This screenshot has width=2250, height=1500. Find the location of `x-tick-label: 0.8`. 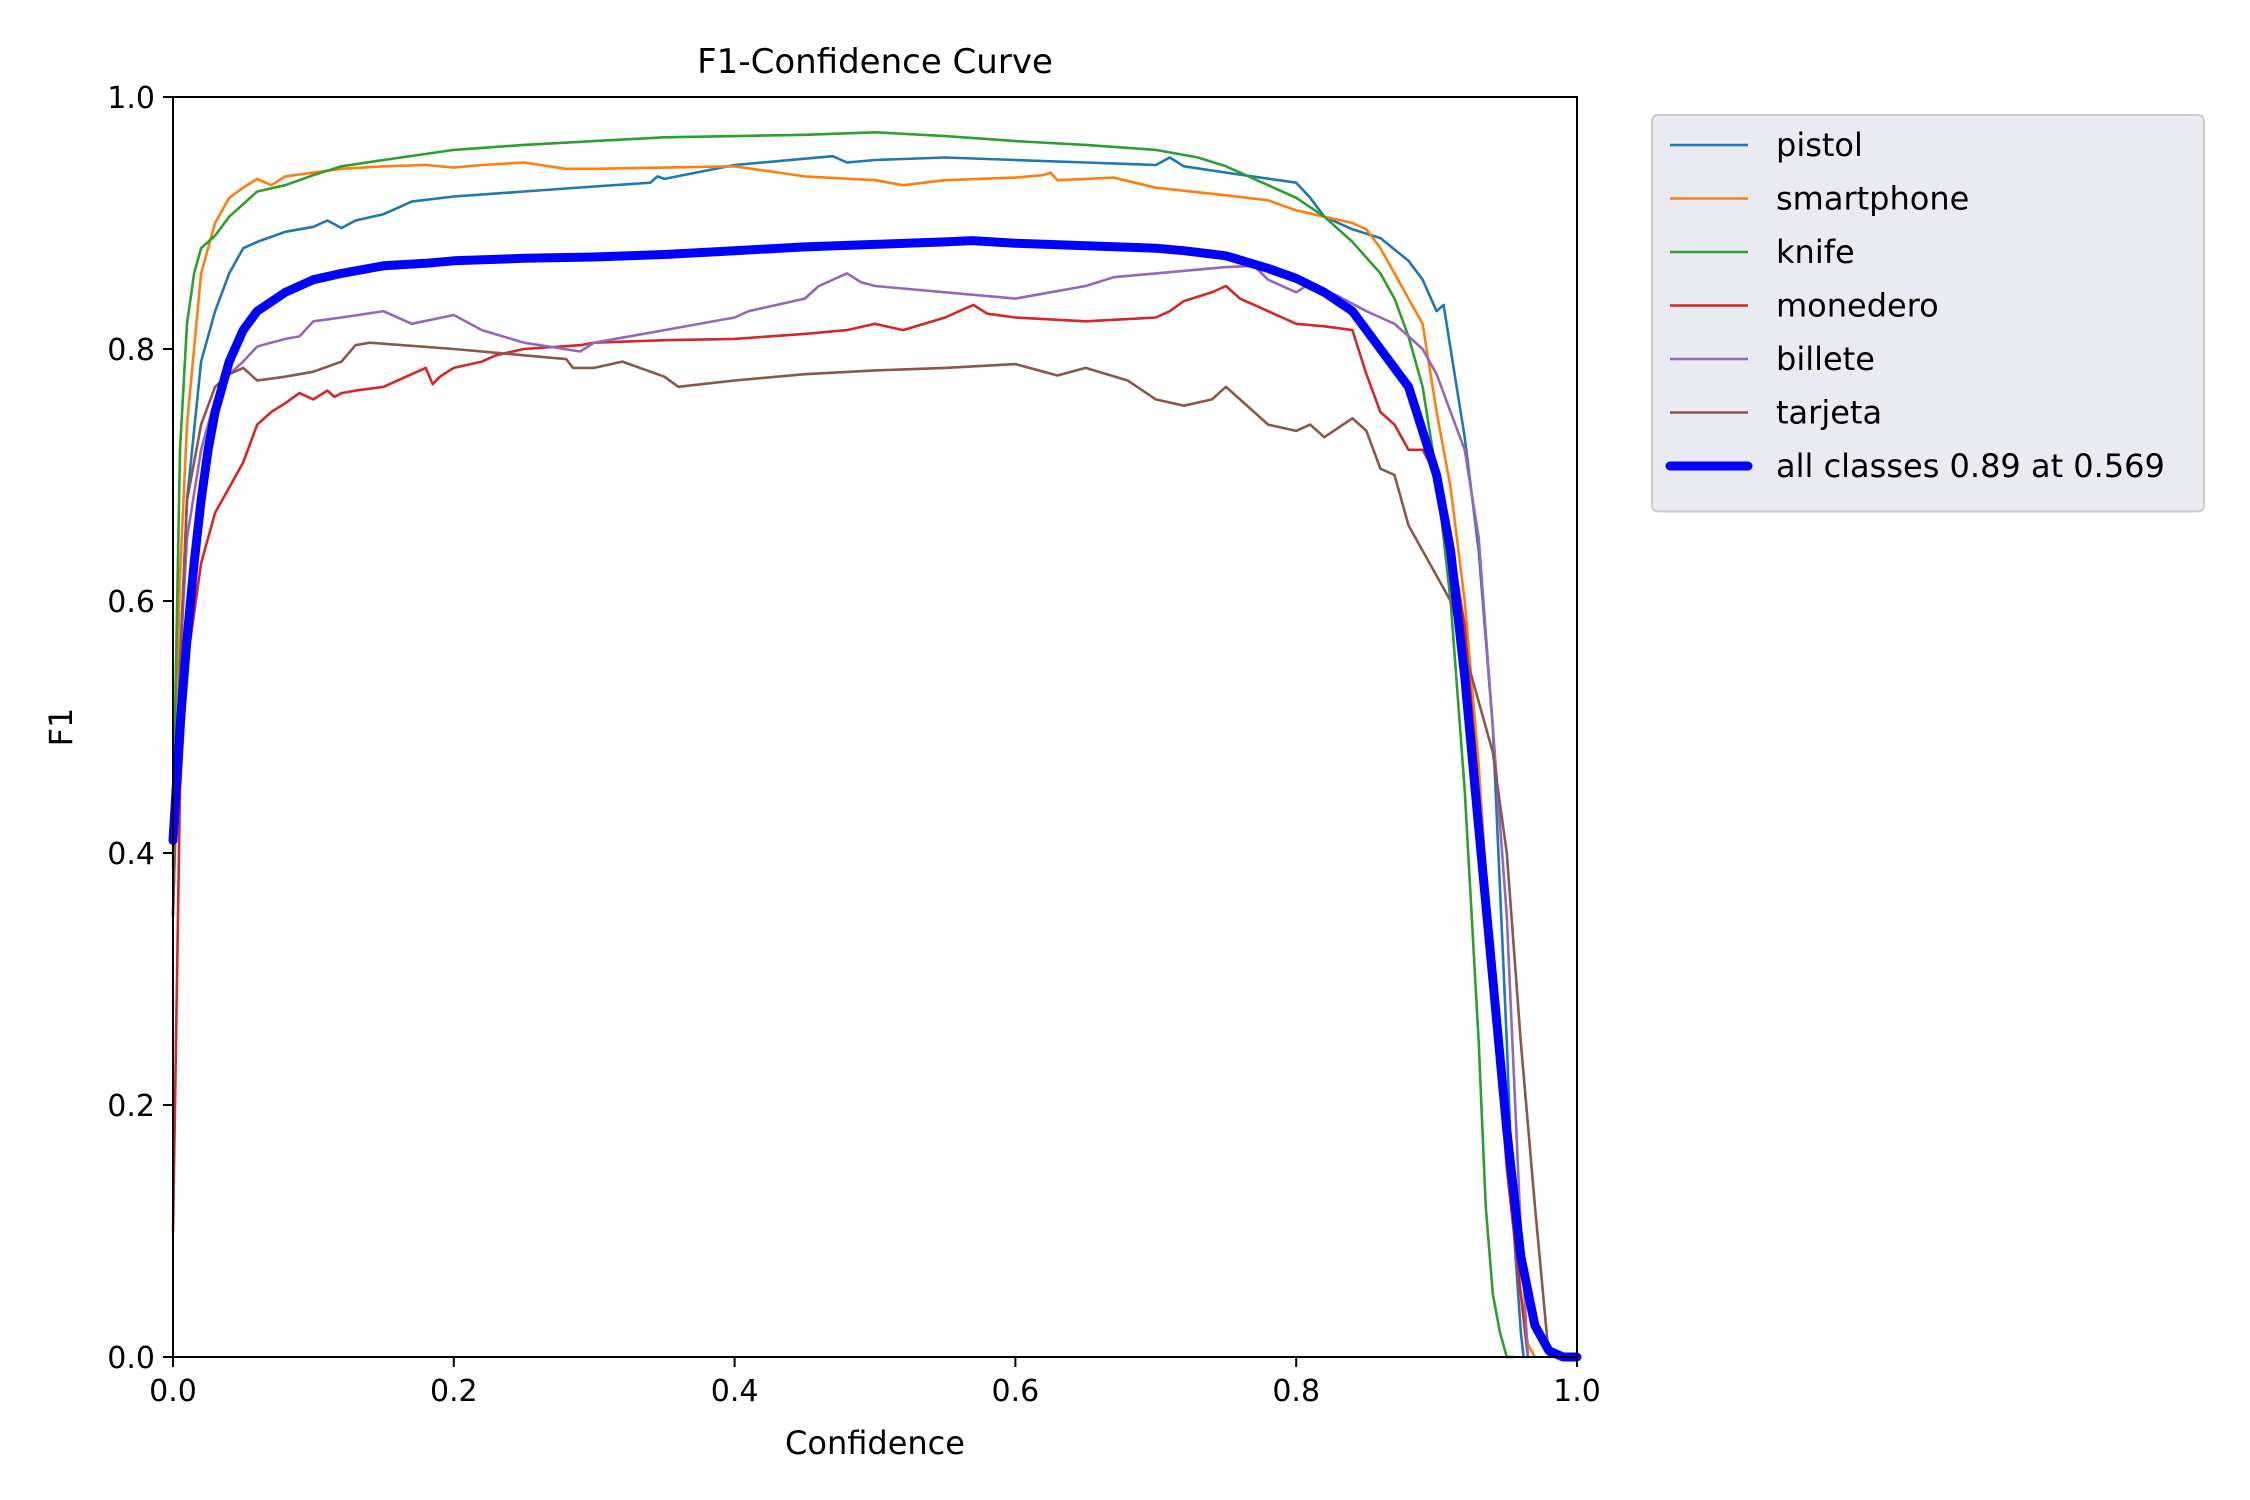

x-tick-label: 0.8 is located at coordinates (1296, 1391).